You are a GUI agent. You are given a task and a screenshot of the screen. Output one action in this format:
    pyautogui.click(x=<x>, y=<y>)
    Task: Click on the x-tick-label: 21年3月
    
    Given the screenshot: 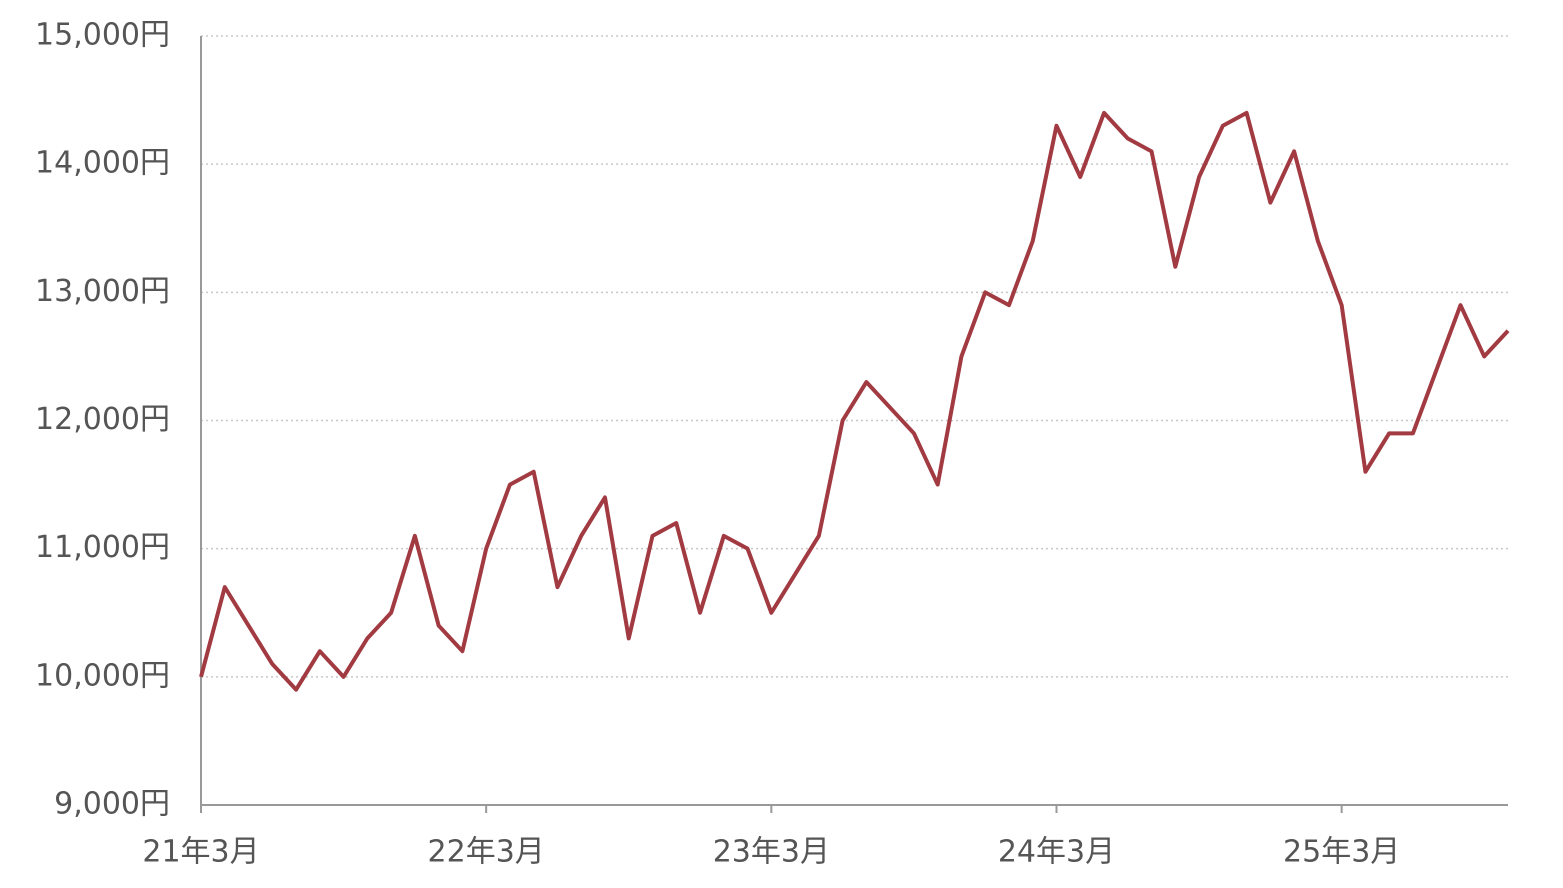 What is the action you would take?
    pyautogui.click(x=200, y=852)
    